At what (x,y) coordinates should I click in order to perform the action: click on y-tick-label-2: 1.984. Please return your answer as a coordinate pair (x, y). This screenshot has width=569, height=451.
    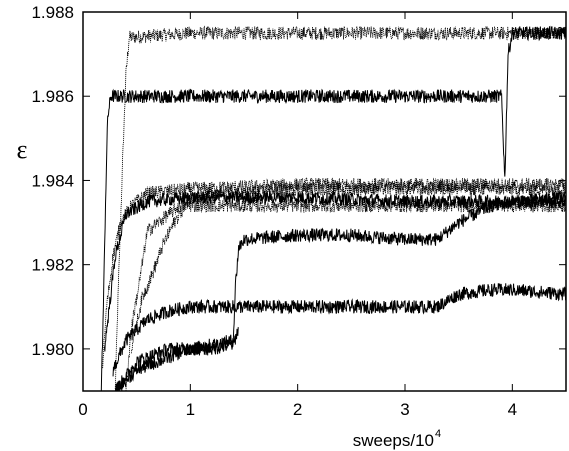
    Looking at the image, I should click on (52, 180).